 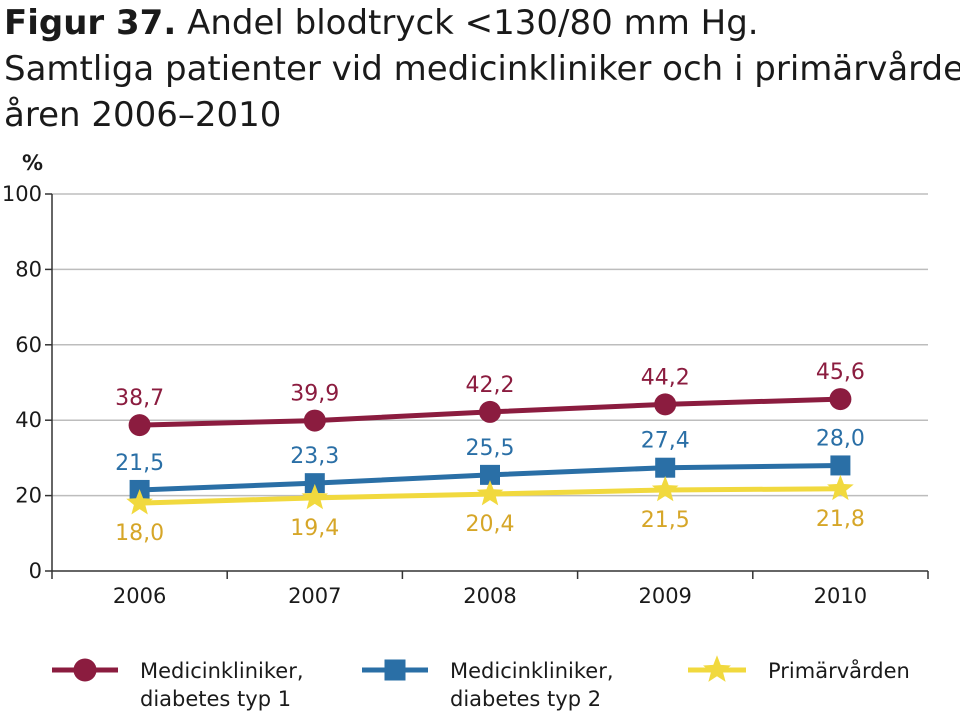 I want to click on figure-subtitle-line-2: åren 2006–2010, so click(x=143, y=115).